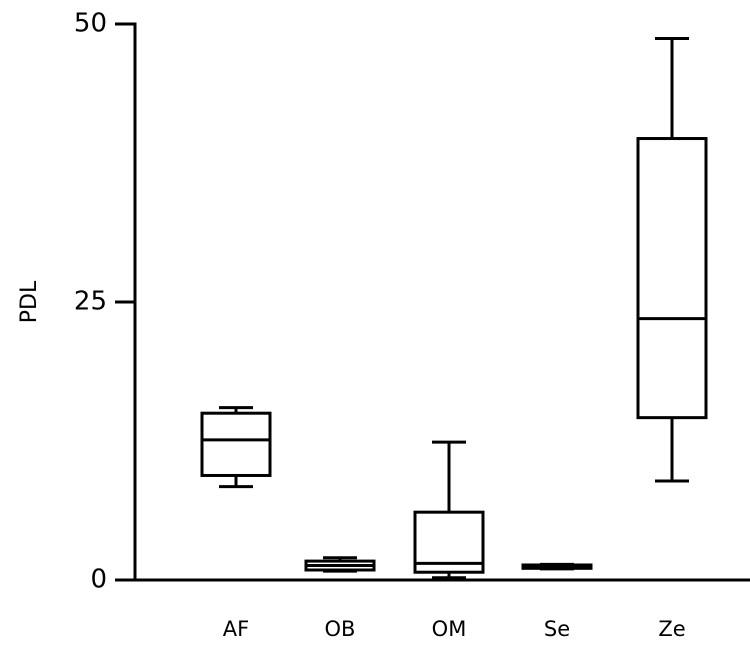 The image size is (750, 645). What do you see at coordinates (557, 601) in the screenshot?
I see `box-Se: Se` at bounding box center [557, 601].